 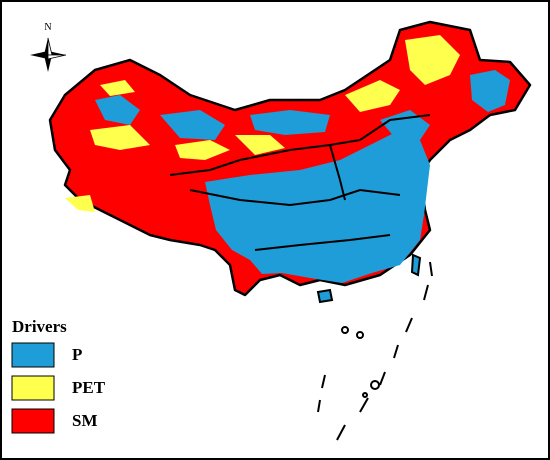 I want to click on compass-label: N, so click(x=47, y=27).